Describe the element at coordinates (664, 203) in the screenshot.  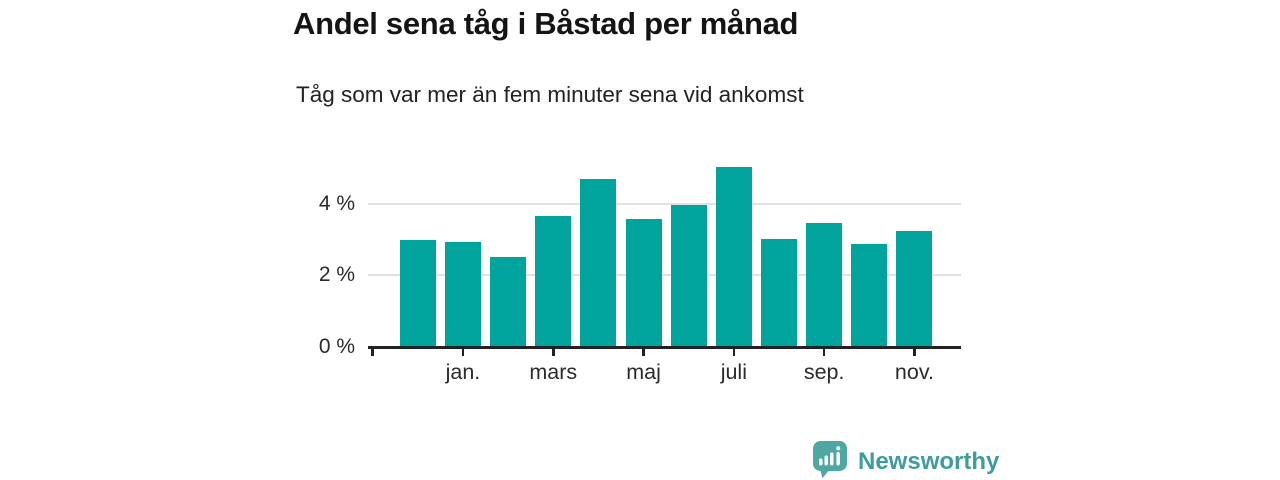
I see `gridline-4pct` at that location.